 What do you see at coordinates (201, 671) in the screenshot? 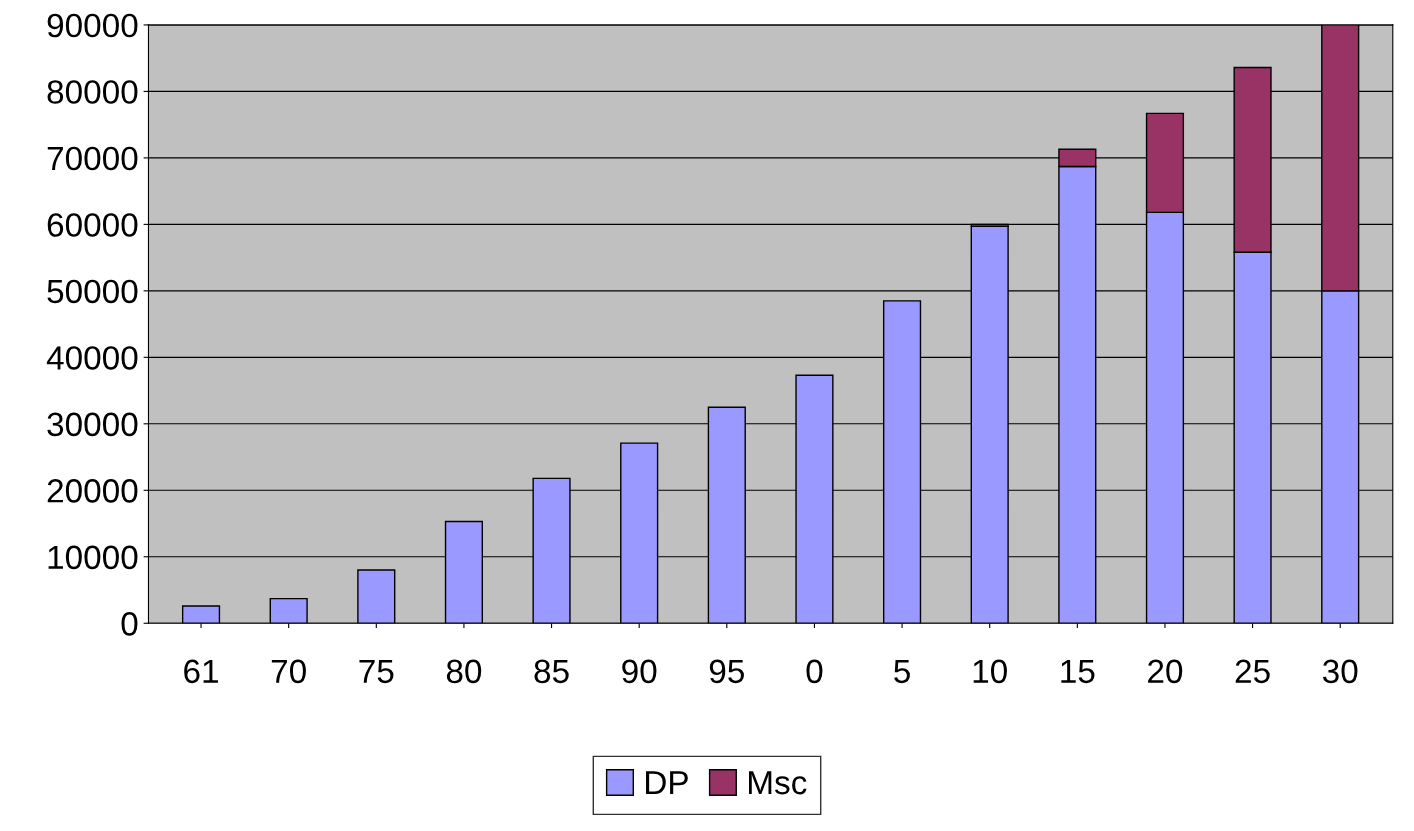
I see `x-tick-label: 61` at bounding box center [201, 671].